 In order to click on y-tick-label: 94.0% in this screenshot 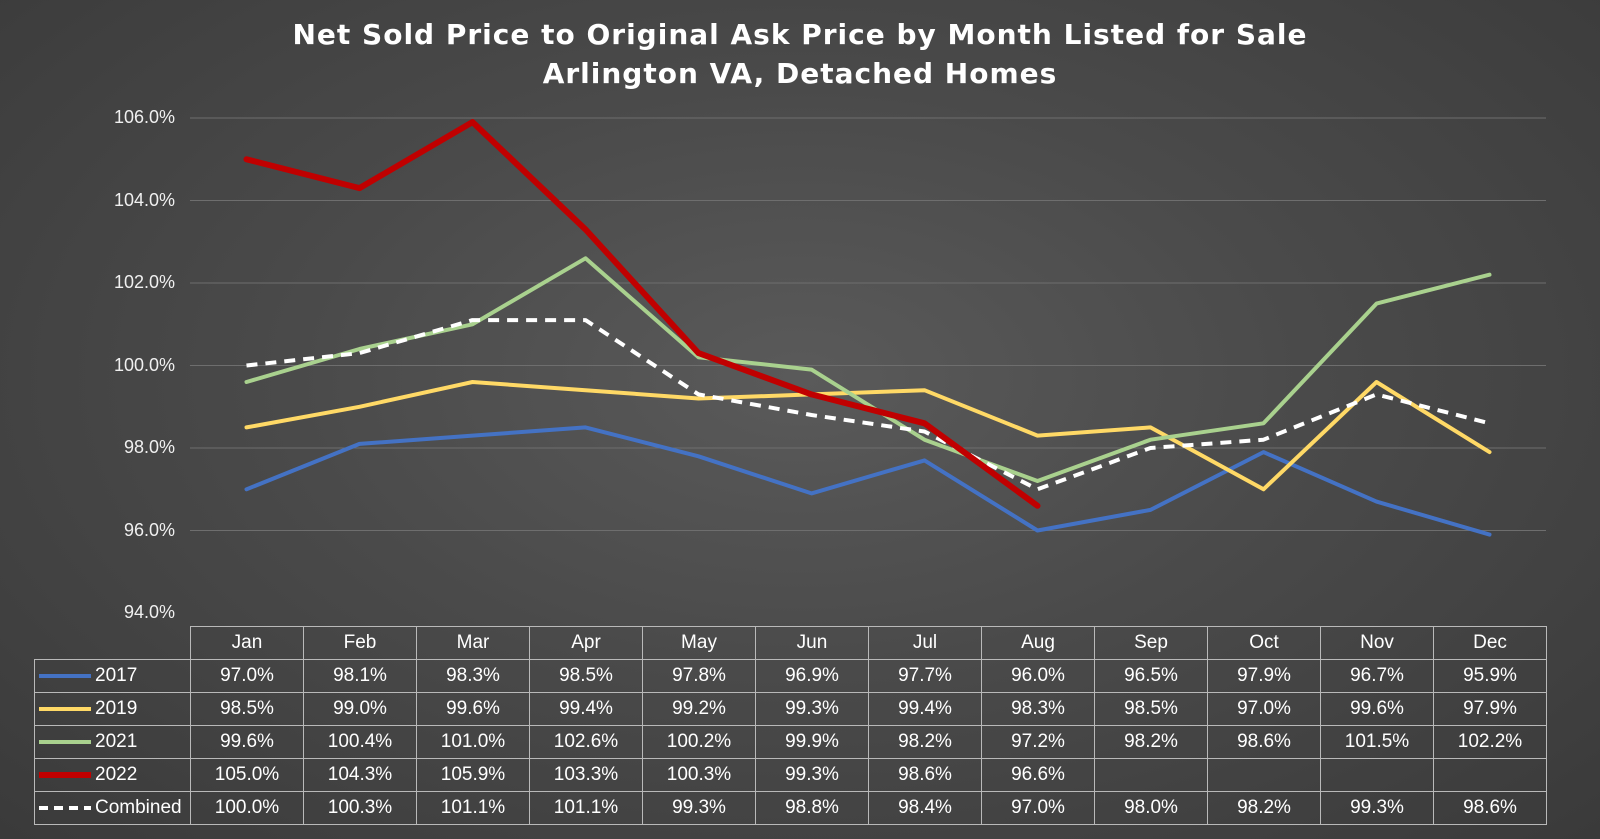, I will do `click(149, 612)`.